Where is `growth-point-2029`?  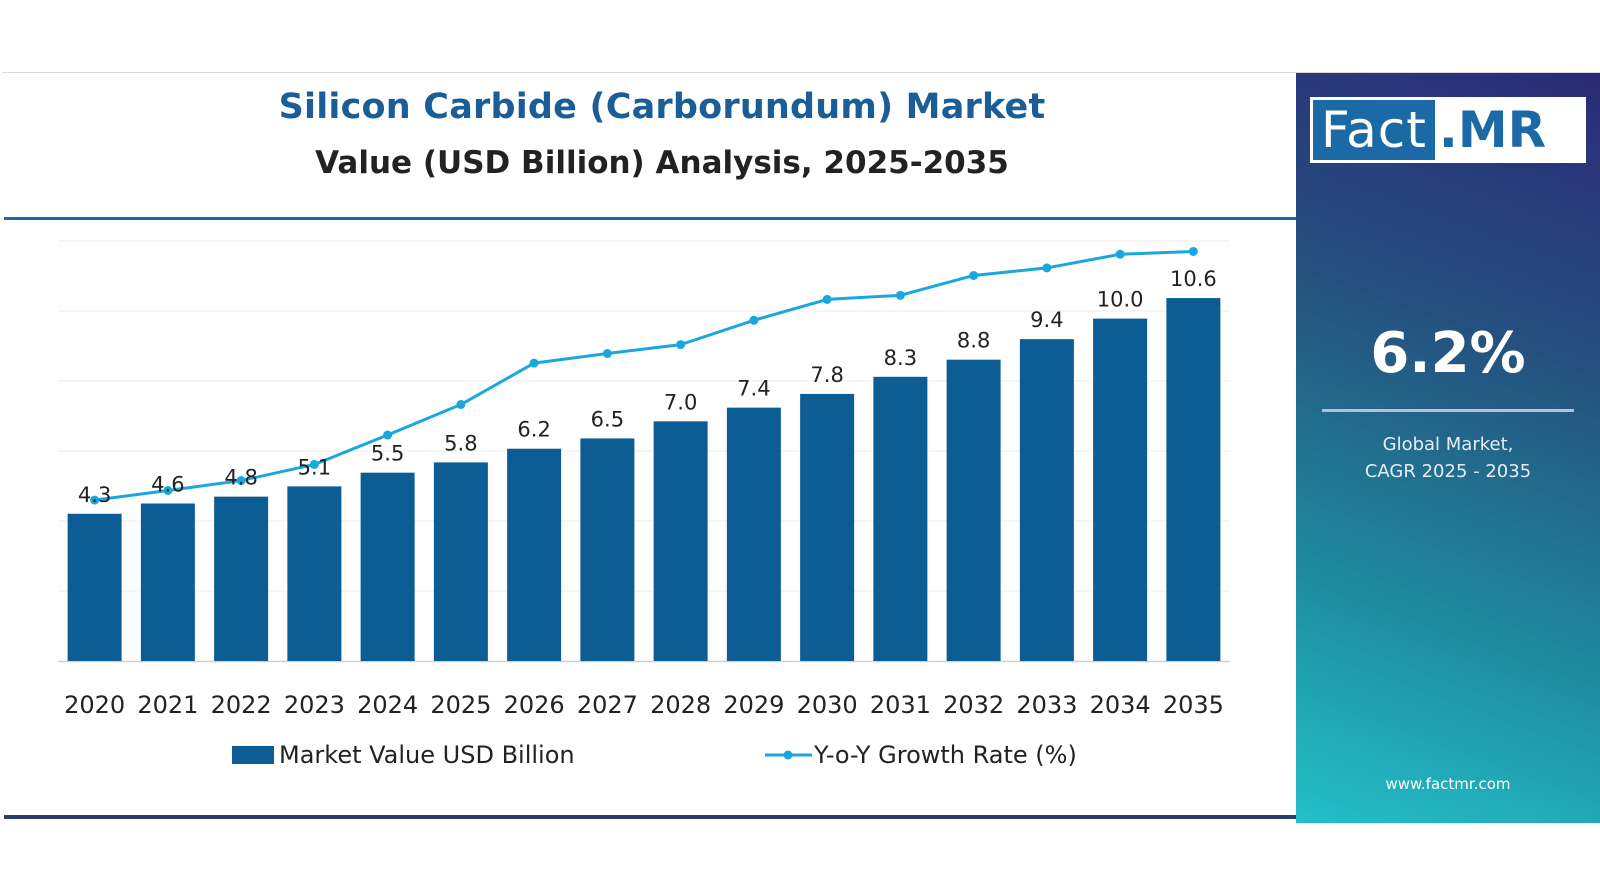 growth-point-2029 is located at coordinates (754, 320).